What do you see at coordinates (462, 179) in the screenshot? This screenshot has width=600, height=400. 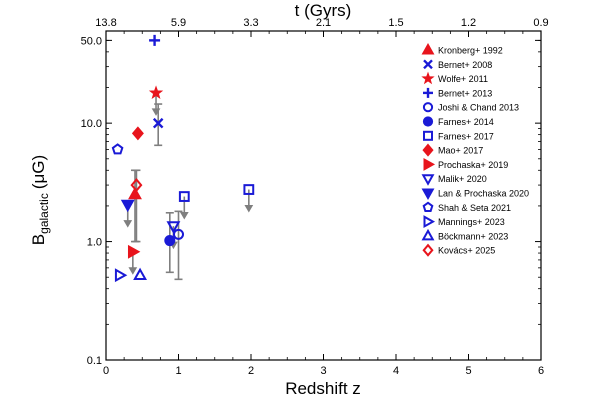 I see `legend-label: Malik+ 2020` at bounding box center [462, 179].